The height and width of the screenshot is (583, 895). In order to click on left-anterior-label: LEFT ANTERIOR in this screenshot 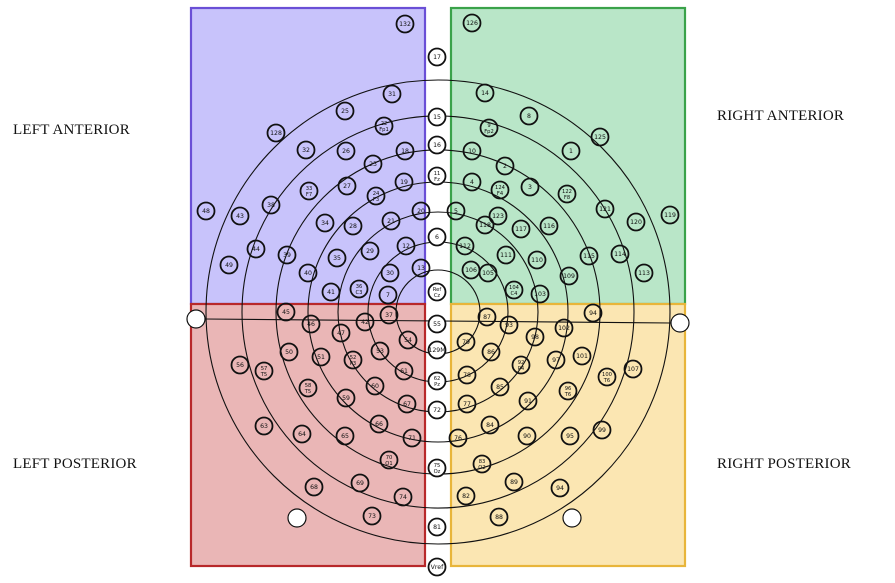, I will do `click(71, 130)`.